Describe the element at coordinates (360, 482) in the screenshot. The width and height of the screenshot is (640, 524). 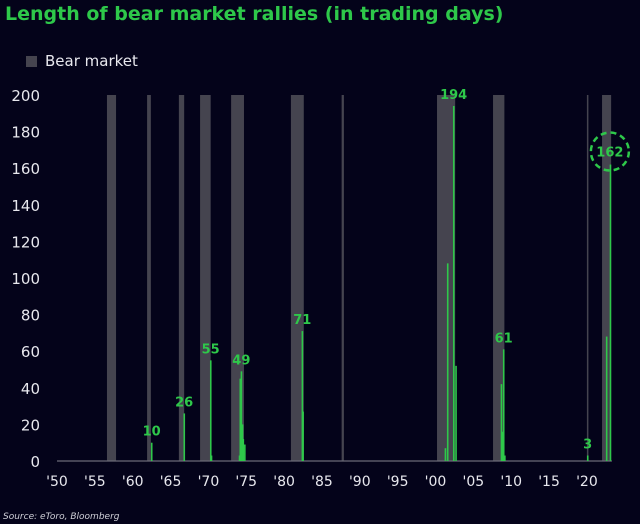
I see `x-tick-label: '90` at that location.